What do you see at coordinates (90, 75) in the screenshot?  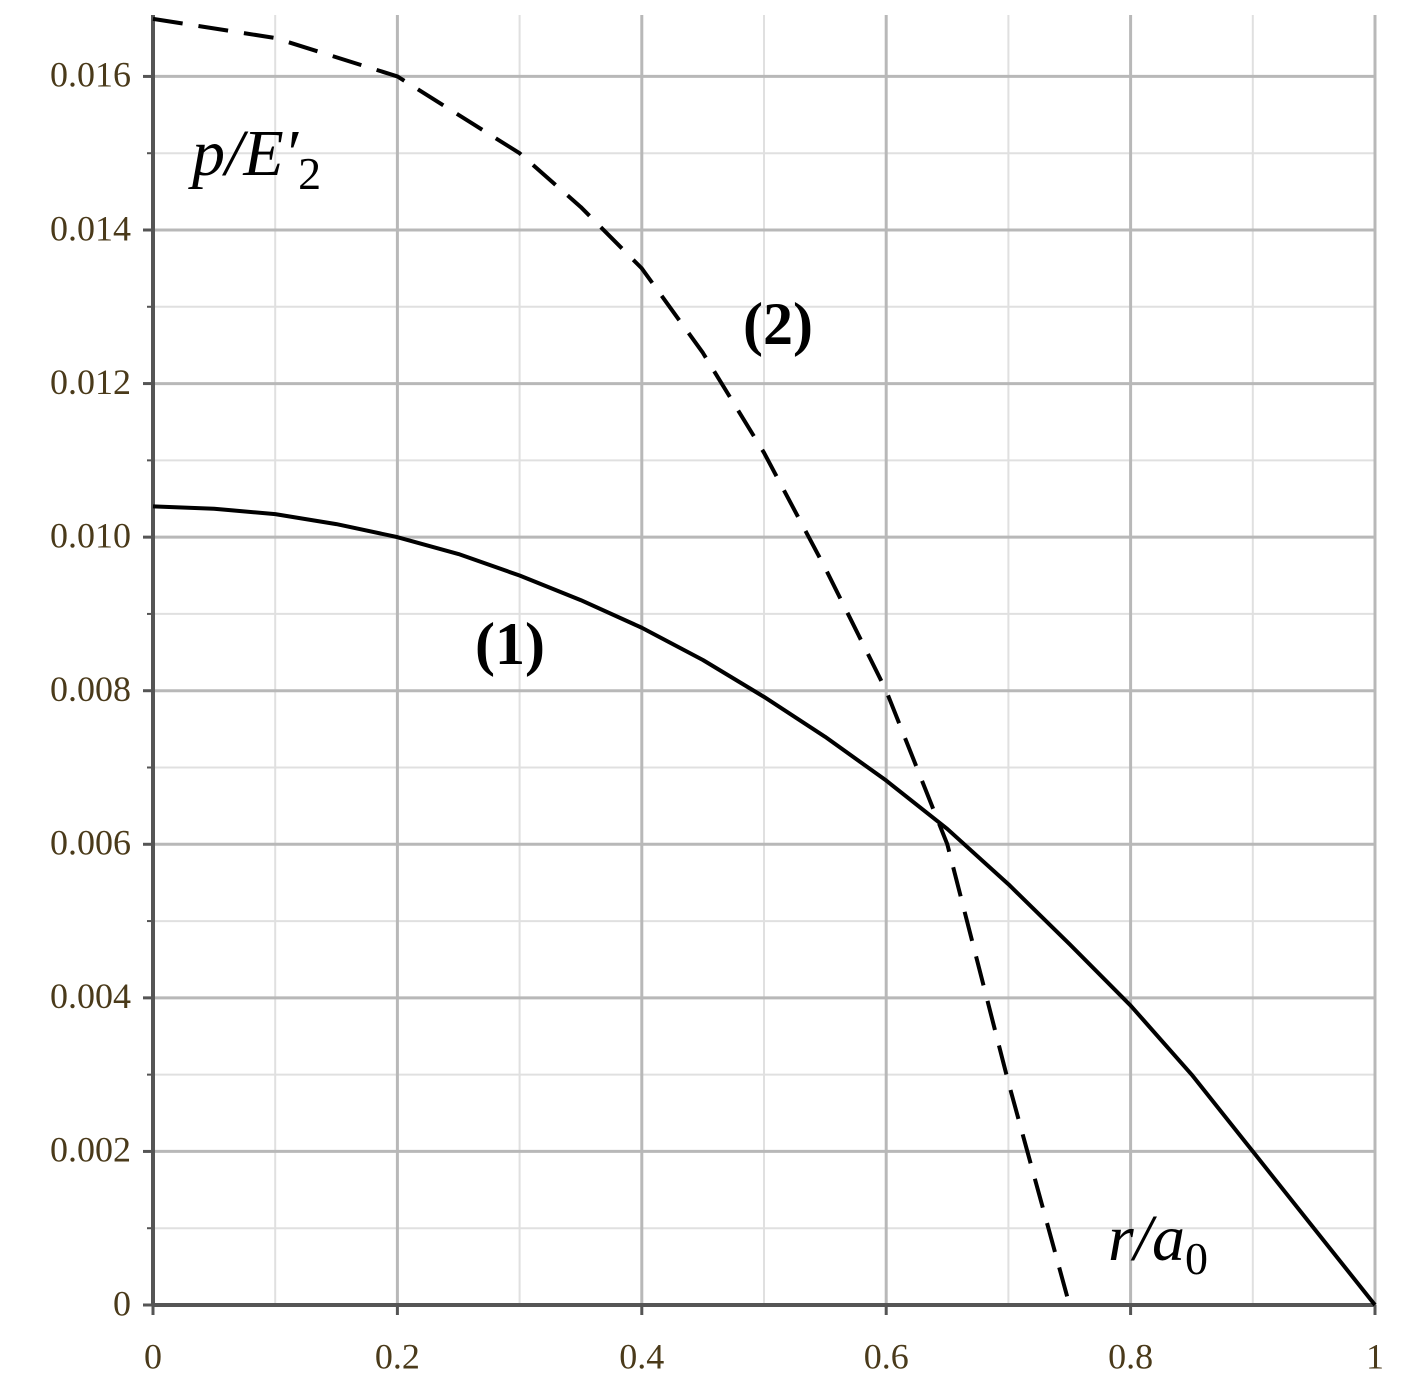 I see `y-tick-label: 0.016` at bounding box center [90, 75].